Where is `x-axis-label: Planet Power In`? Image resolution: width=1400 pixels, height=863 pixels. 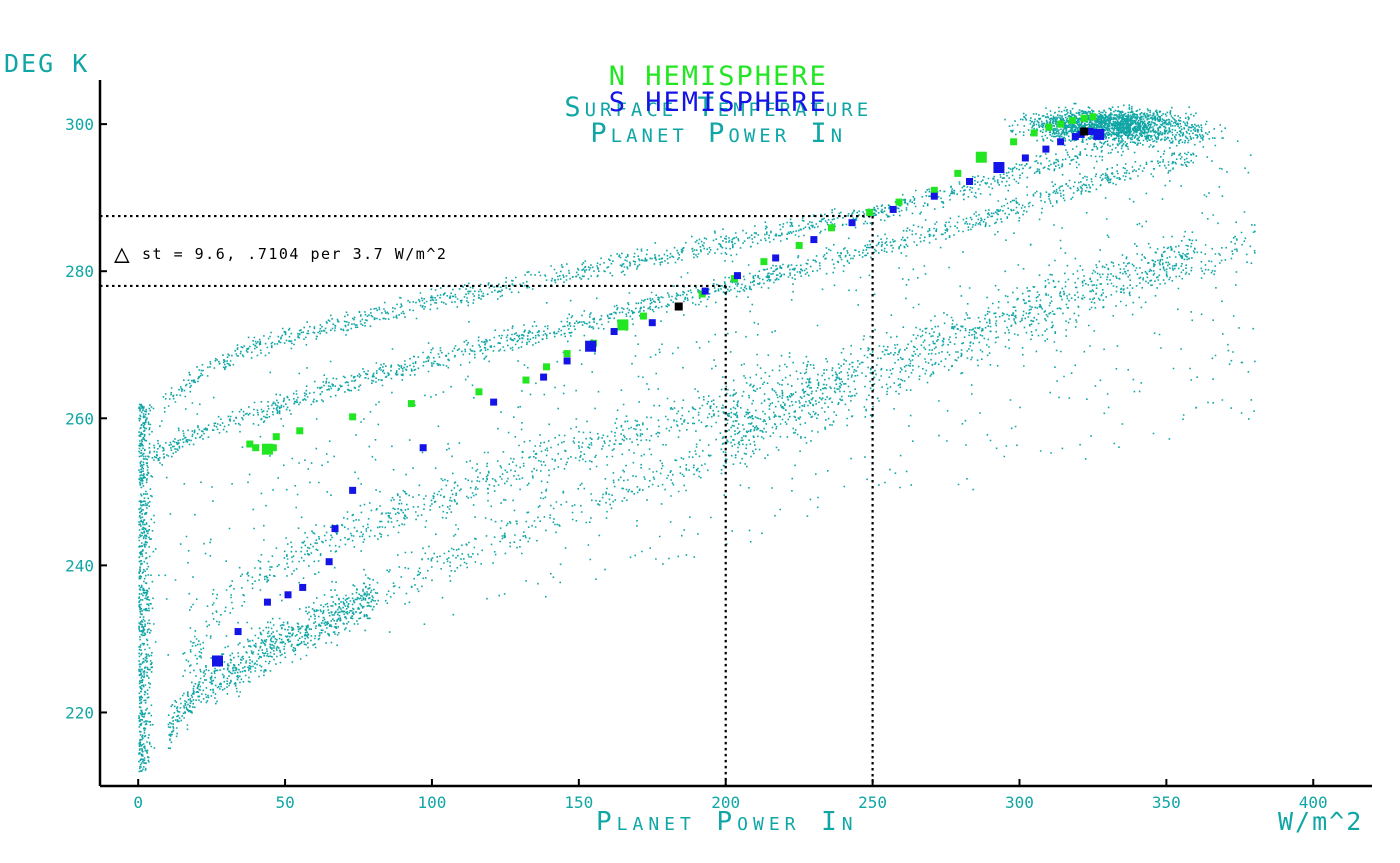 x-axis-label: Planet Power In is located at coordinates (727, 822).